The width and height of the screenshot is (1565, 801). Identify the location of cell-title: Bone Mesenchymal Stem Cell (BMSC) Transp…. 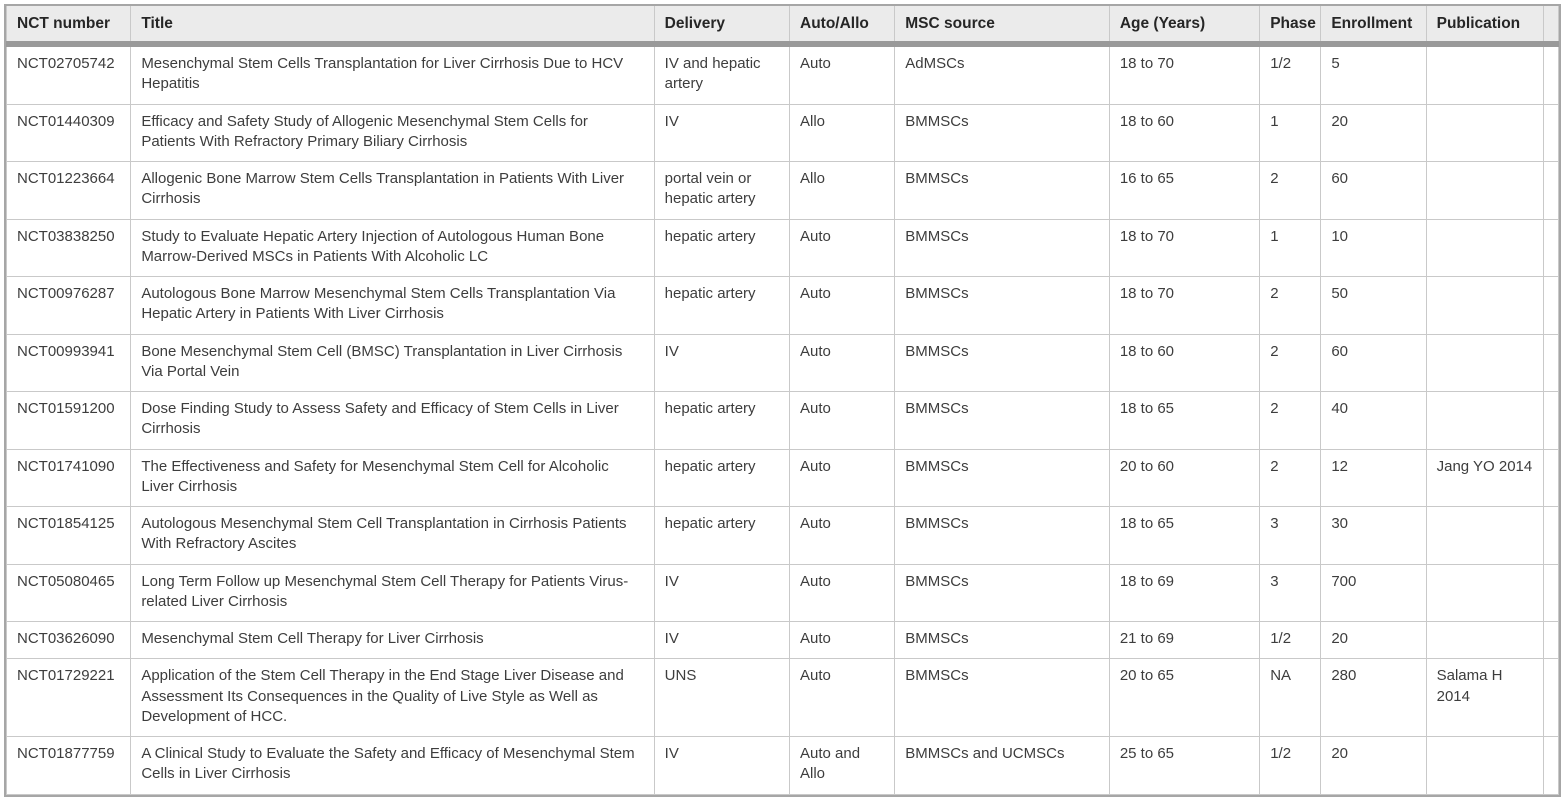
(392, 362).